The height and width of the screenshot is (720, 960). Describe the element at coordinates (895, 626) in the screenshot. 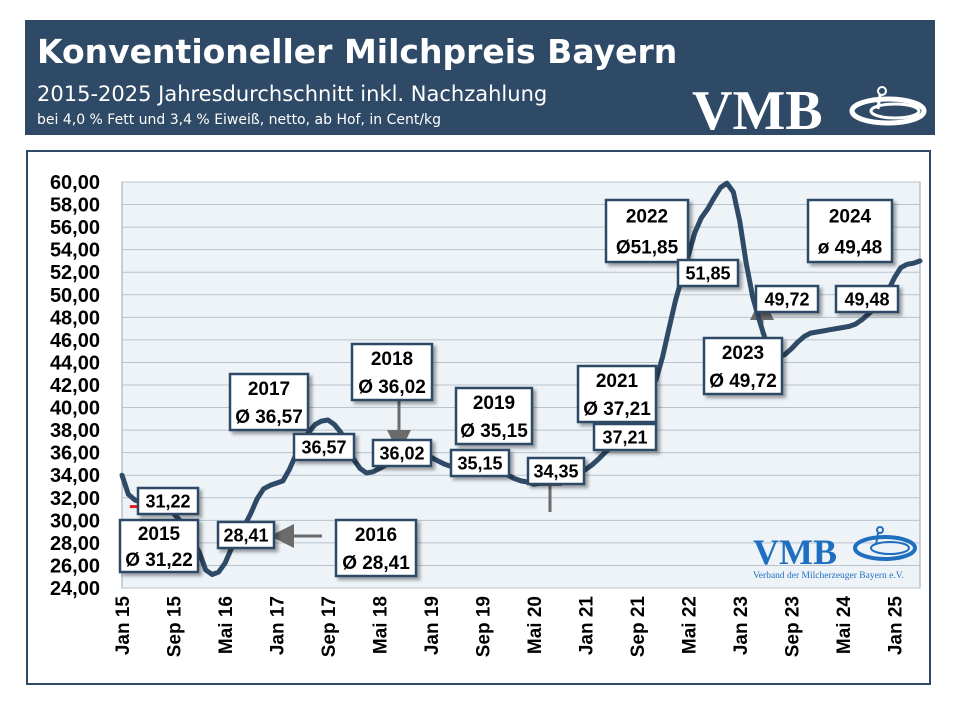

I see `x-tick-label: Jan 25` at that location.